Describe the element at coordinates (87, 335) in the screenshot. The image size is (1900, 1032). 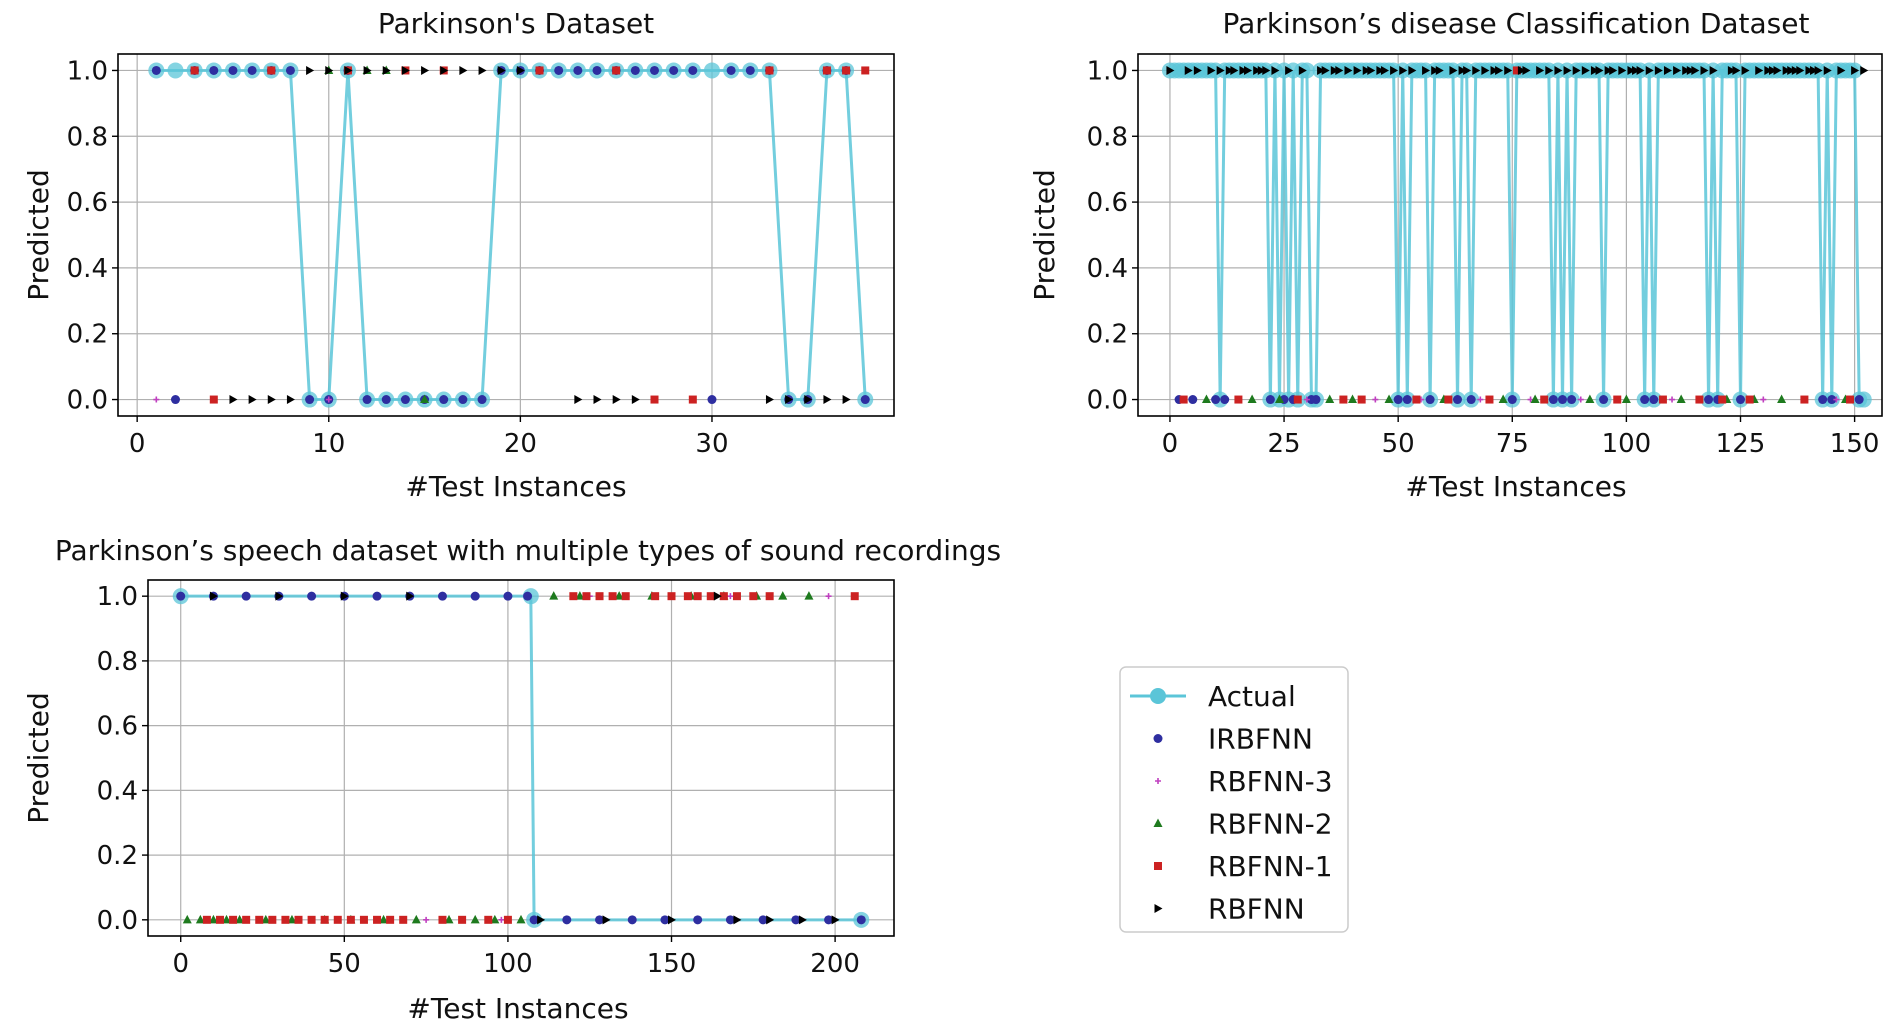
I see `y-tick-label: 0.2` at that location.